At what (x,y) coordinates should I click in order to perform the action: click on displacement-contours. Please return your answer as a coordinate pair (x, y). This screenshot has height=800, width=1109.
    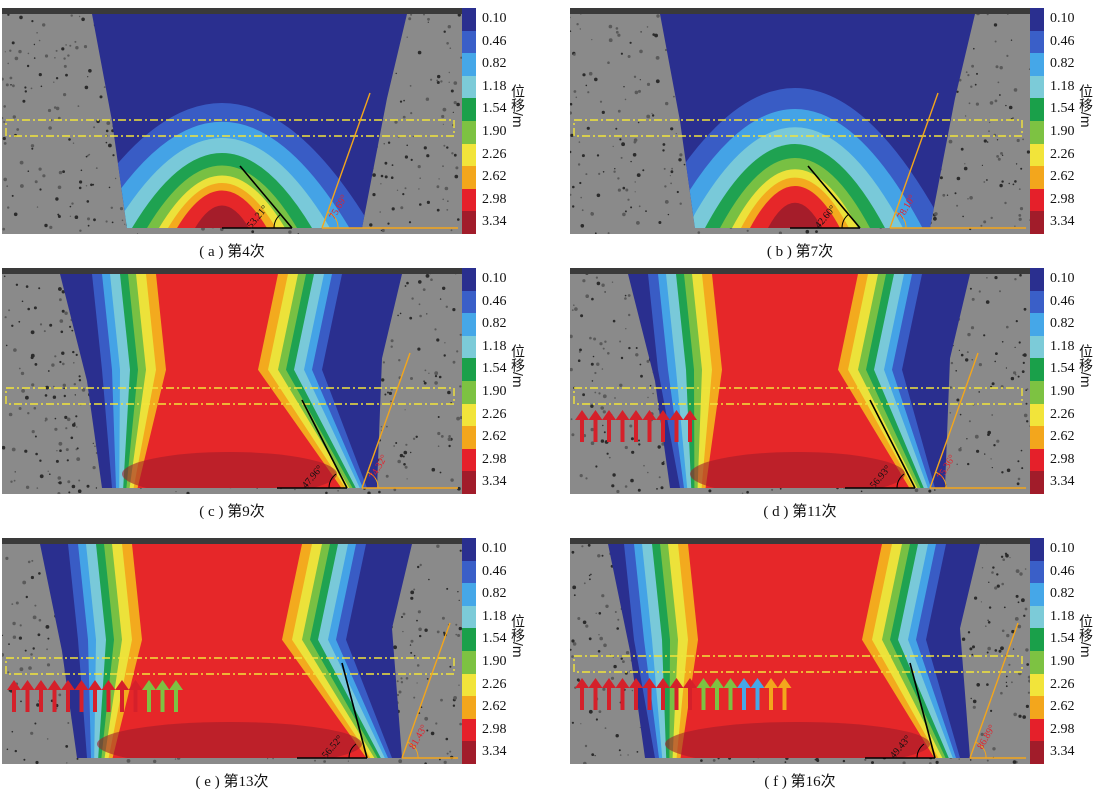
    Looking at the image, I should click on (232, 165).